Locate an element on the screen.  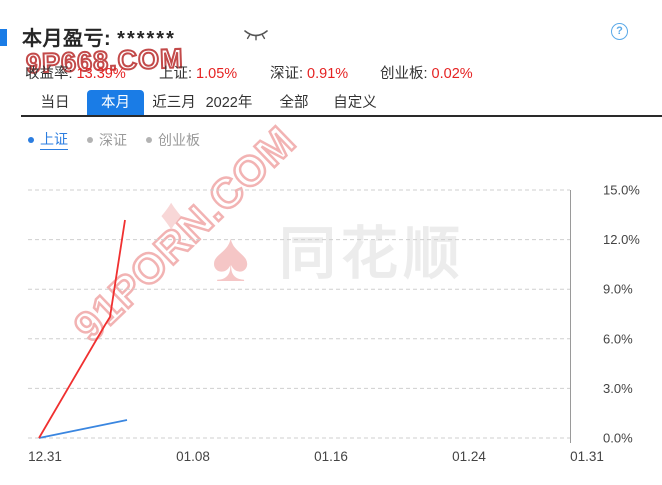
stat-shanghai: 上证: 1.05% is located at coordinates (198, 72).